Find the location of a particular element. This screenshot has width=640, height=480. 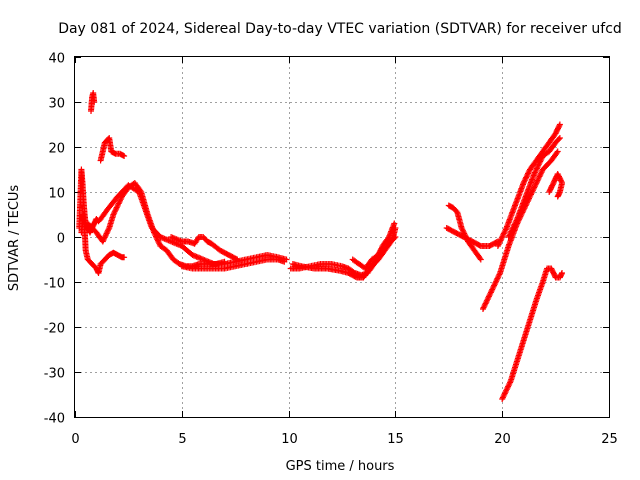

x-tick-label: 15 is located at coordinates (395, 439).